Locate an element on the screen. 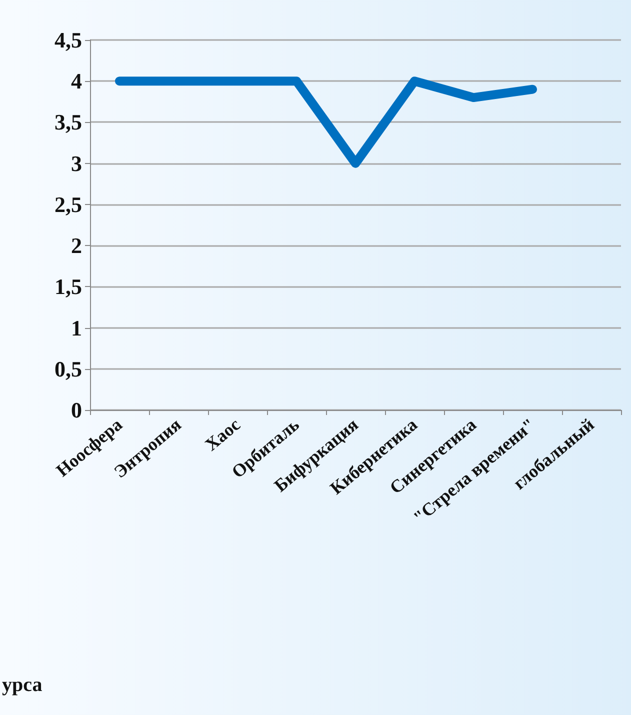  y-tick-label: 3 is located at coordinates (76, 163).